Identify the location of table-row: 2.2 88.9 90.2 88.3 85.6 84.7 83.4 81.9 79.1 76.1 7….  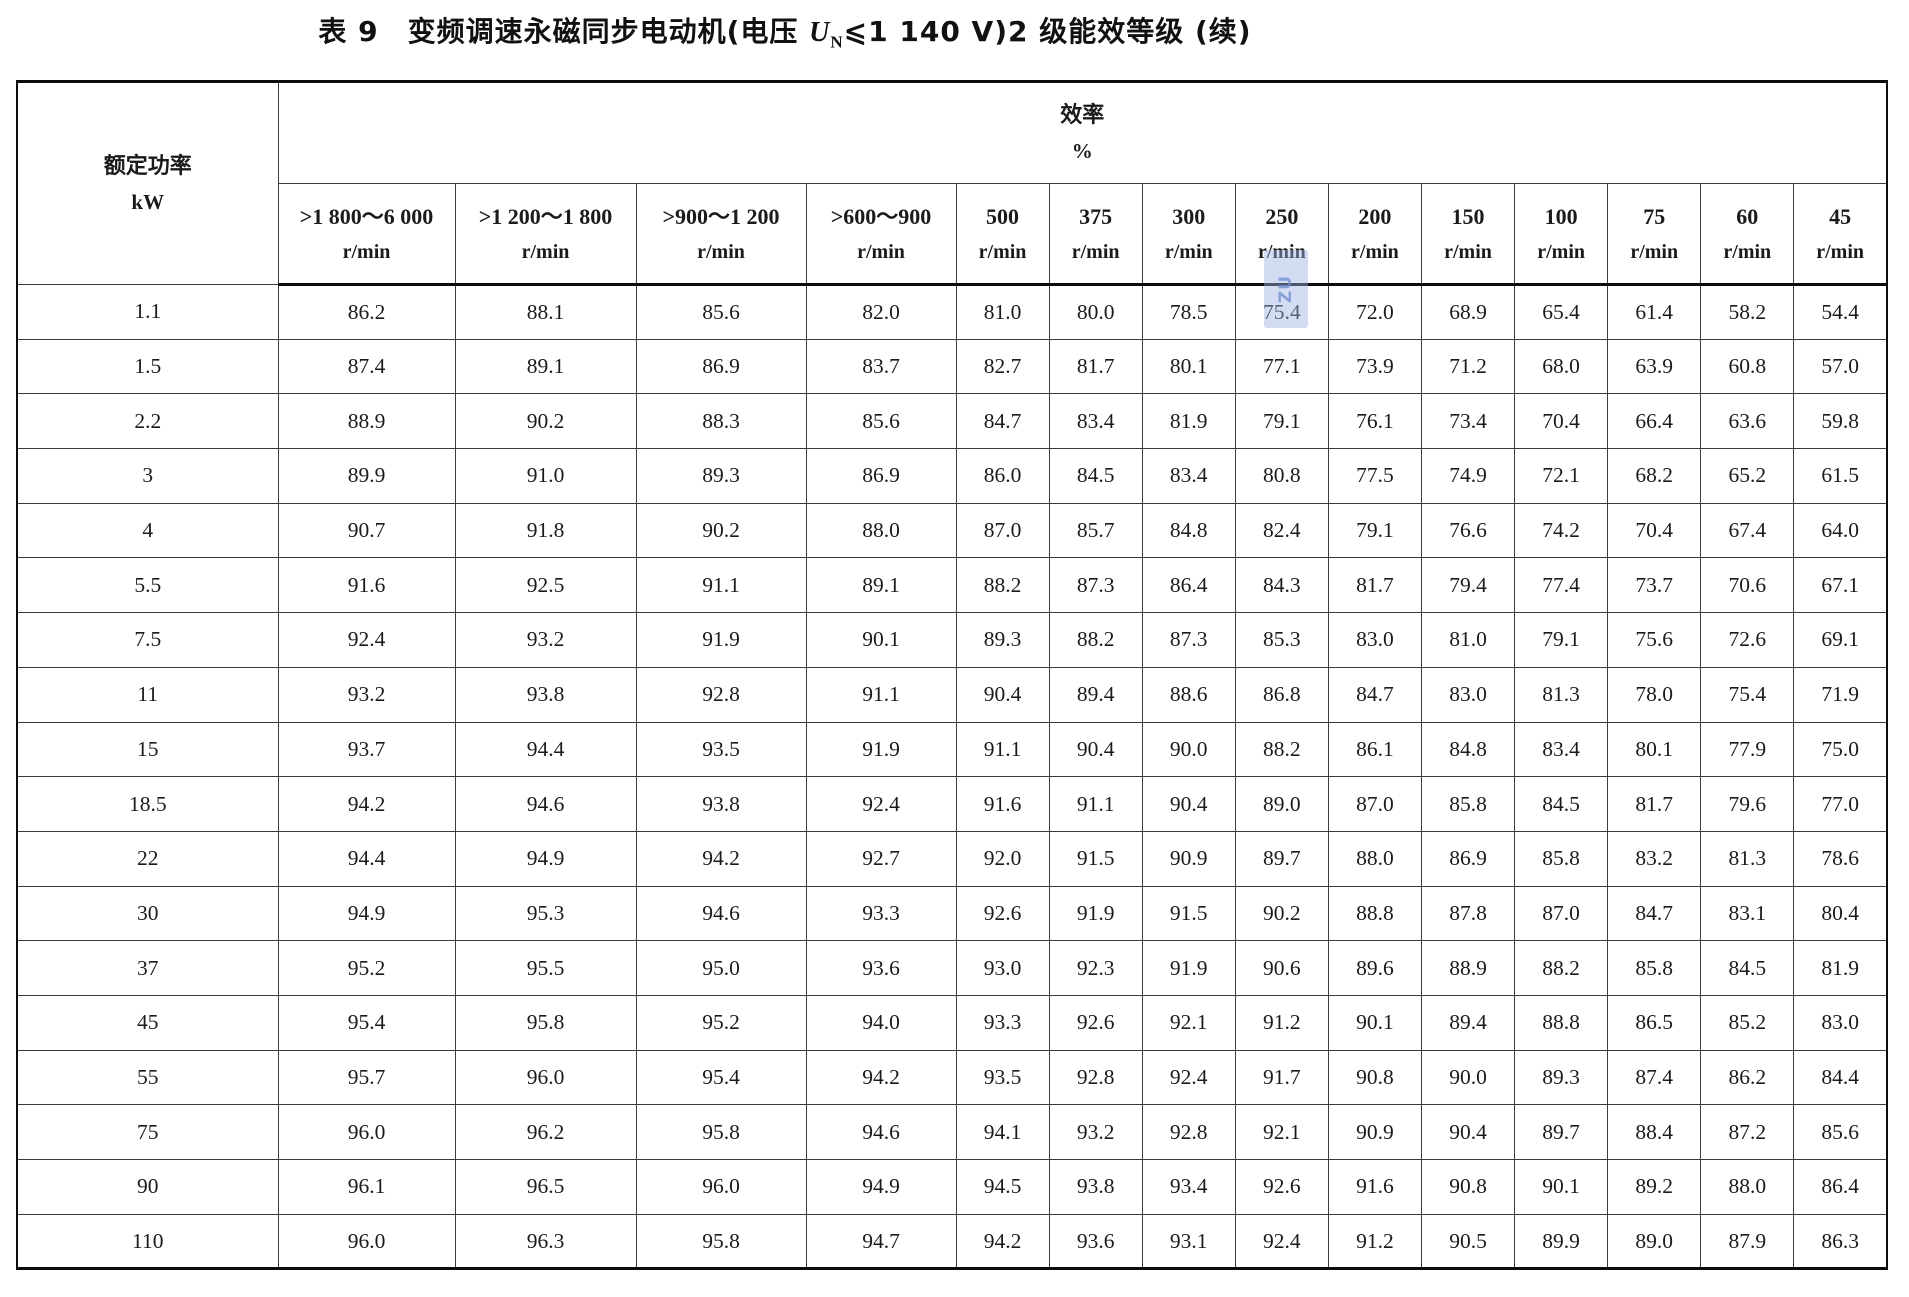
(952, 421).